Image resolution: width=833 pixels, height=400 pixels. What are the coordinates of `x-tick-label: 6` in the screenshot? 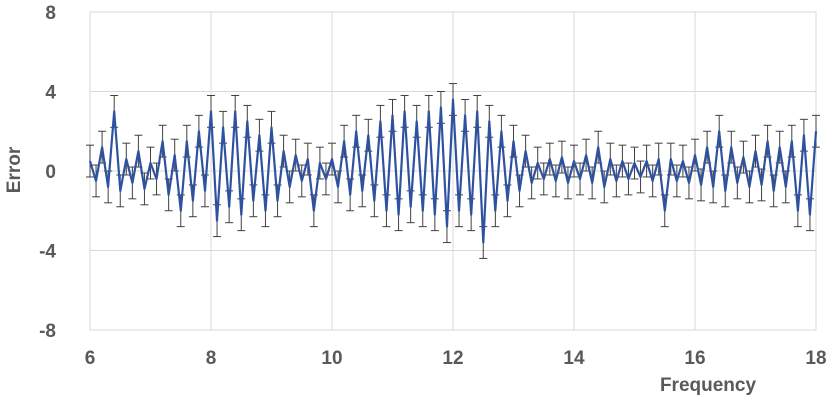 It's located at (90, 358).